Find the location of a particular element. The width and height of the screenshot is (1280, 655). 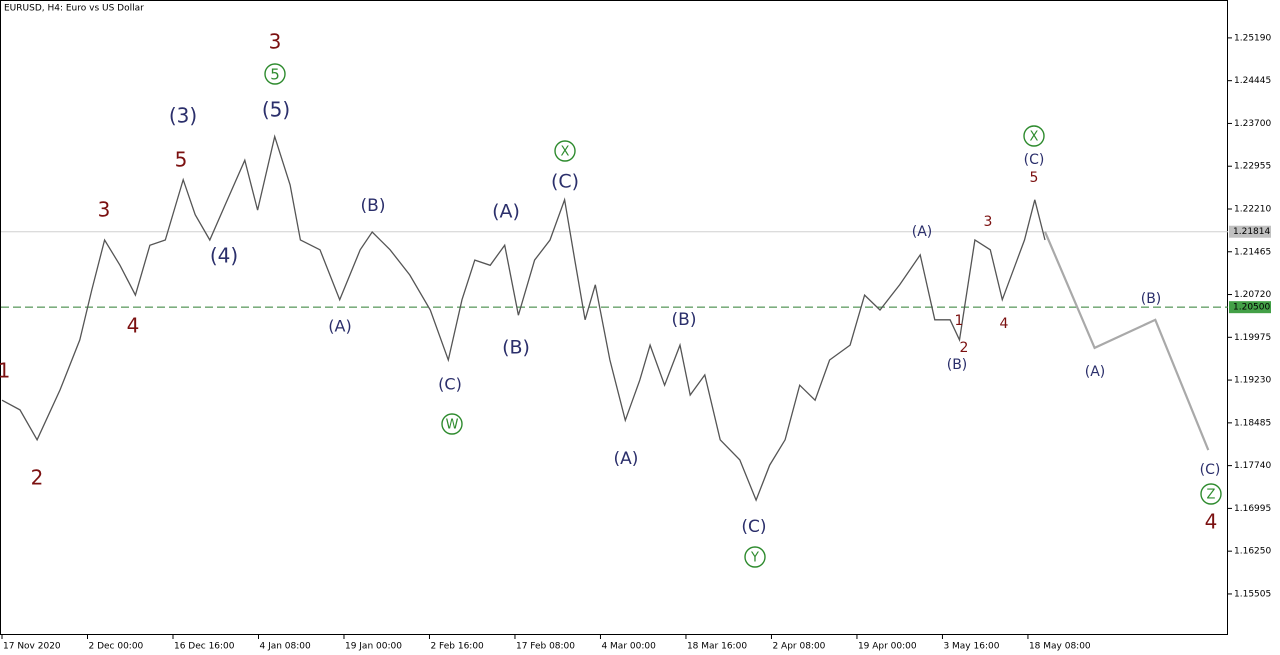

y-tick-label: 1.17740 is located at coordinates (1252, 466).